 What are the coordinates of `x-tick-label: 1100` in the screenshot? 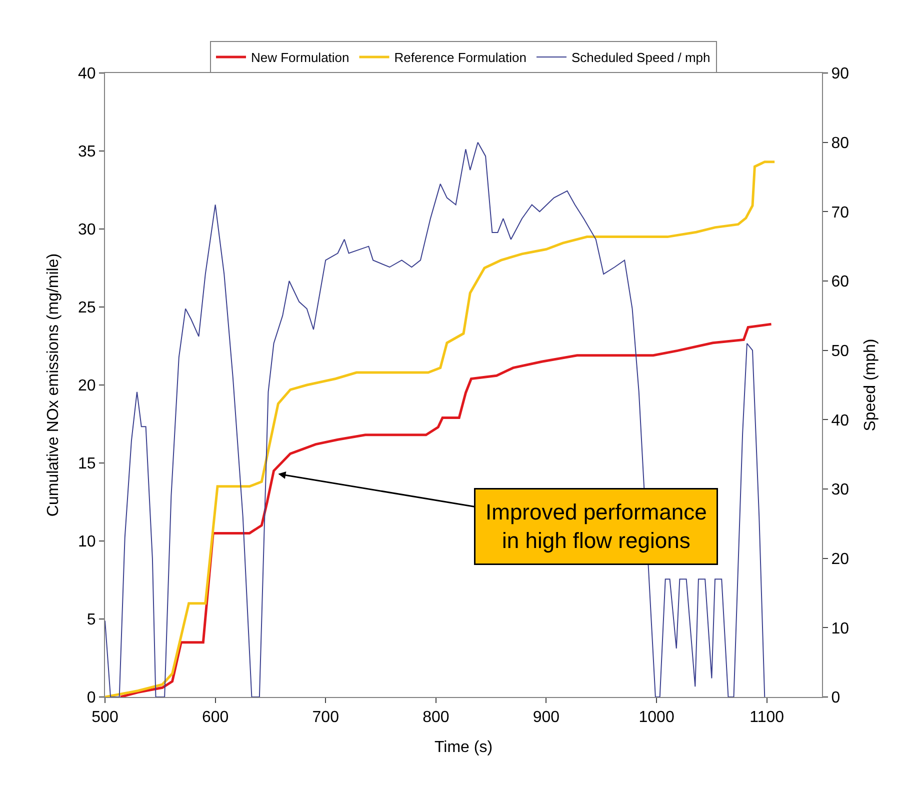 It's located at (767, 717).